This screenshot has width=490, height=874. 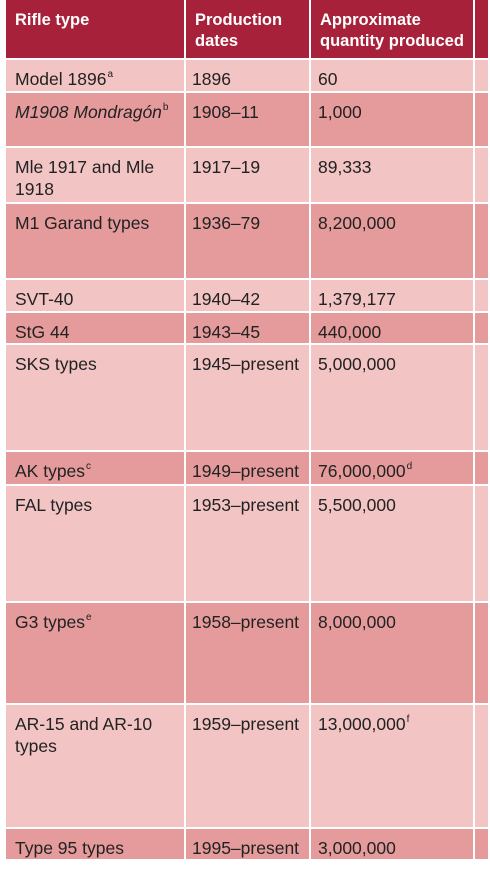 What do you see at coordinates (50, 622) in the screenshot?
I see `rifle-type-text: G3 types` at bounding box center [50, 622].